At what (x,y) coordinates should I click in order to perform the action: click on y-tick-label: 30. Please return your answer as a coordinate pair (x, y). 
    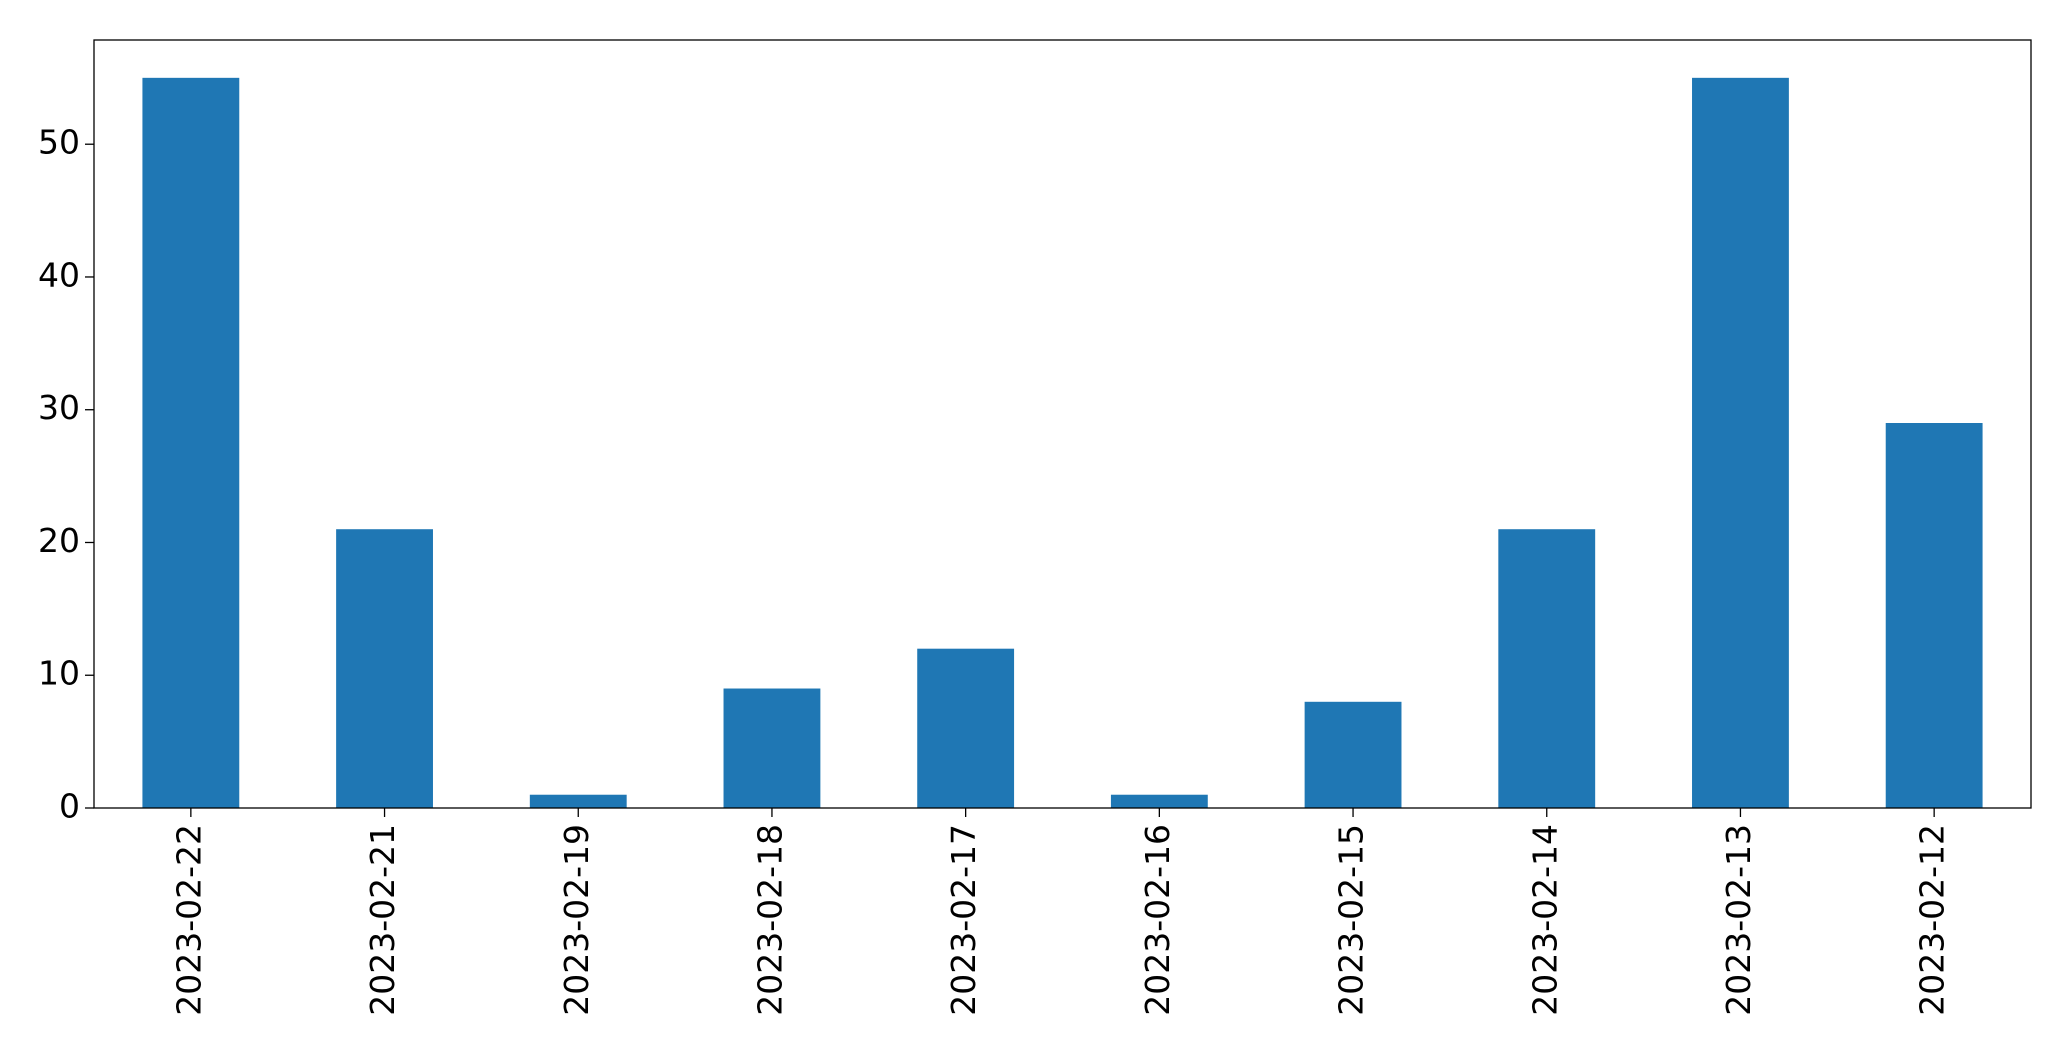
    Looking at the image, I should click on (59, 407).